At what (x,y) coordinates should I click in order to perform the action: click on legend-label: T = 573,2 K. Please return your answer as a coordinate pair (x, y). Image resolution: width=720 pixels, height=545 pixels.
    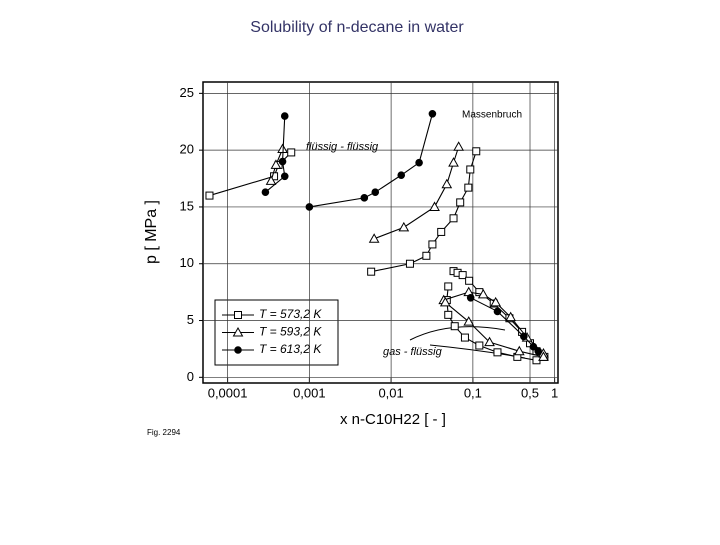
    Looking at the image, I should click on (290, 314).